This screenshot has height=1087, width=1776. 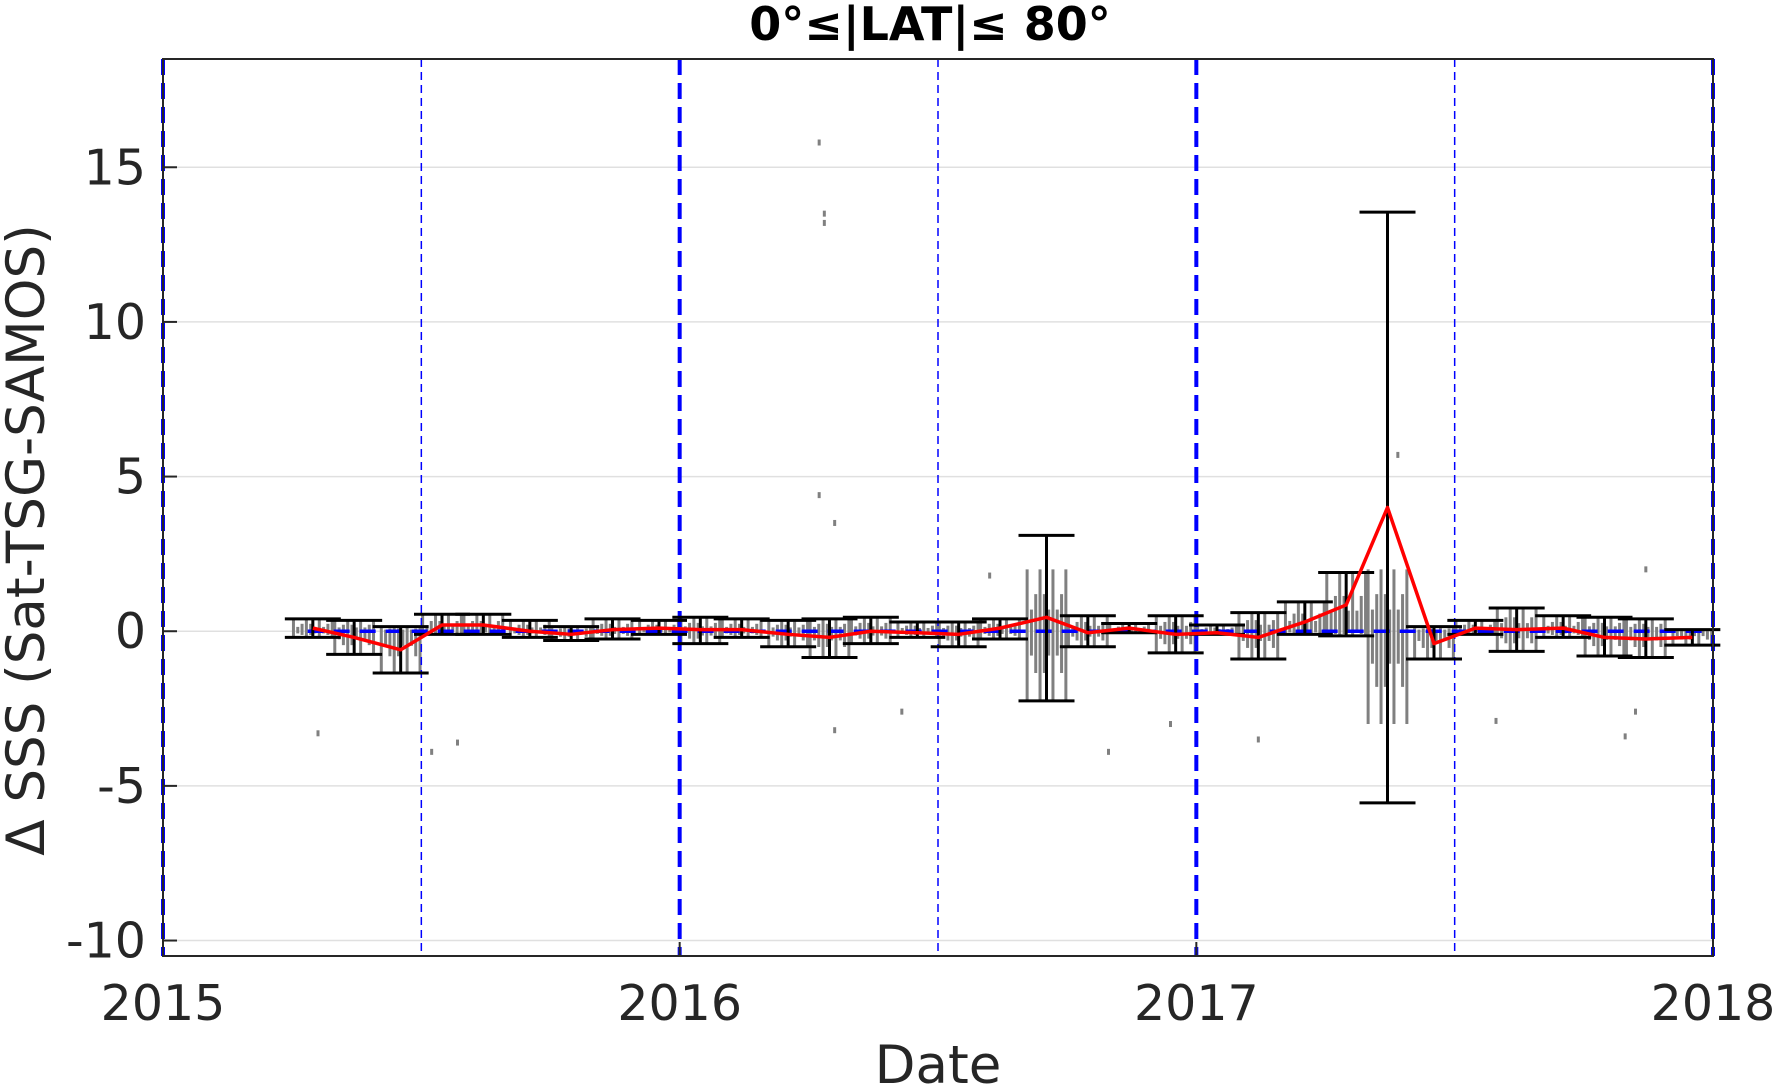 What do you see at coordinates (130, 477) in the screenshot?
I see `y-tick-label: 5` at bounding box center [130, 477].